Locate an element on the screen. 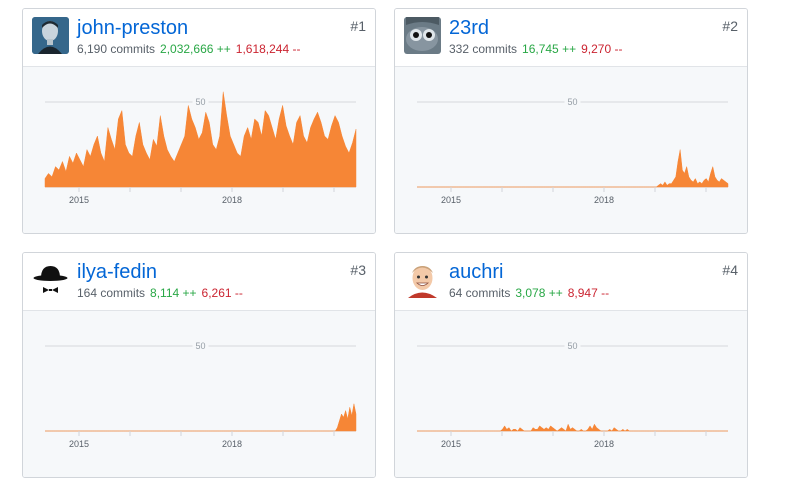 This screenshot has height=490, width=787. cartoon-avatar-icon is located at coordinates (422, 279).